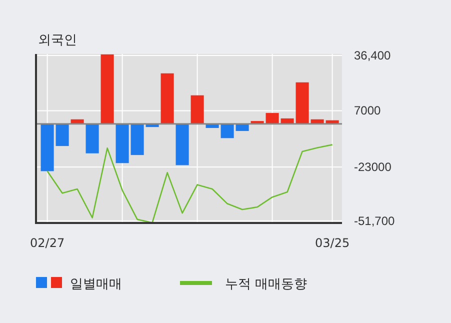 This screenshot has width=451, height=323. I want to click on x-tick-label: 03/25, so click(332, 243).